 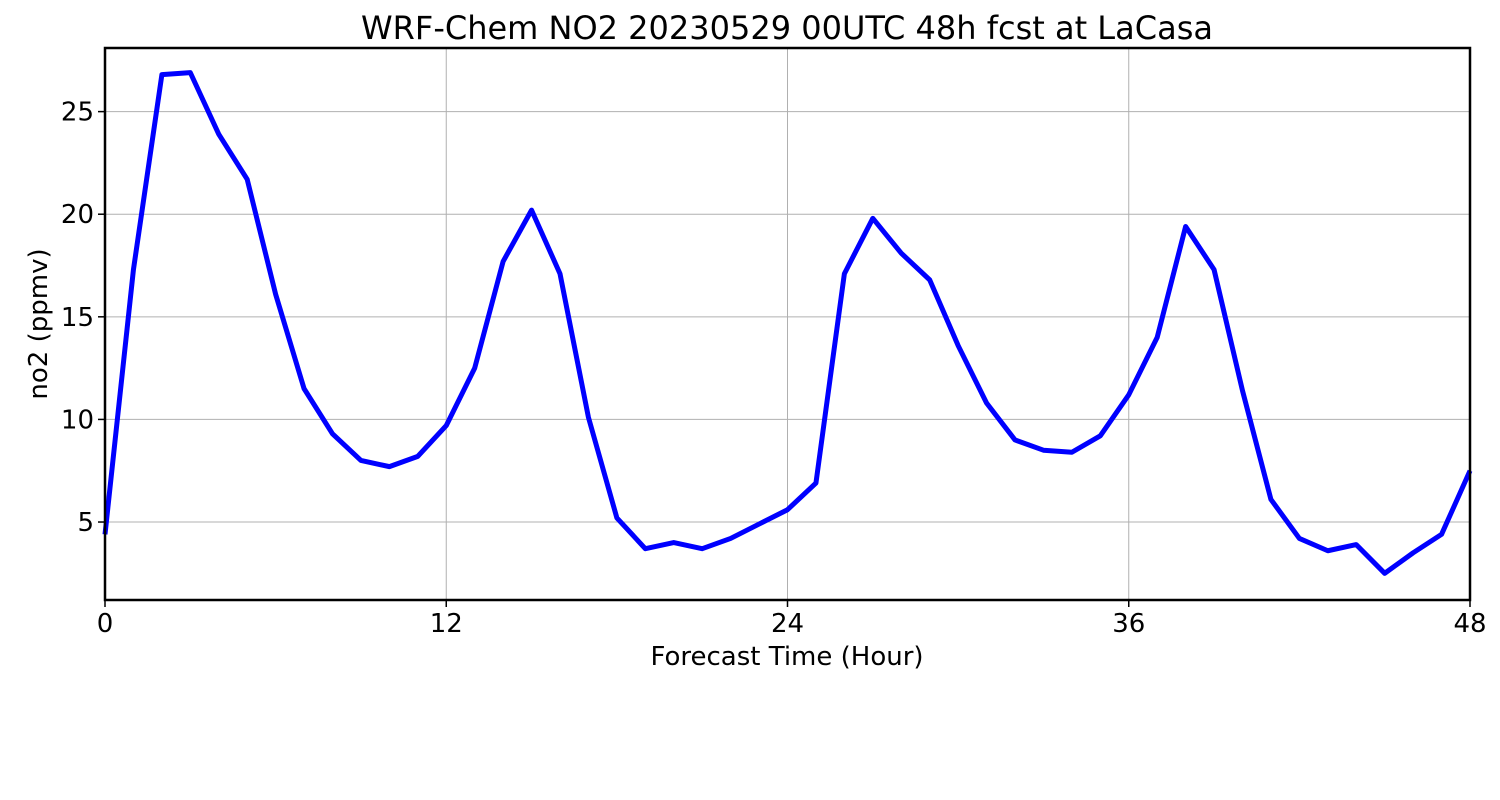 What do you see at coordinates (77, 215) in the screenshot?
I see `y-tick-label: 20` at bounding box center [77, 215].